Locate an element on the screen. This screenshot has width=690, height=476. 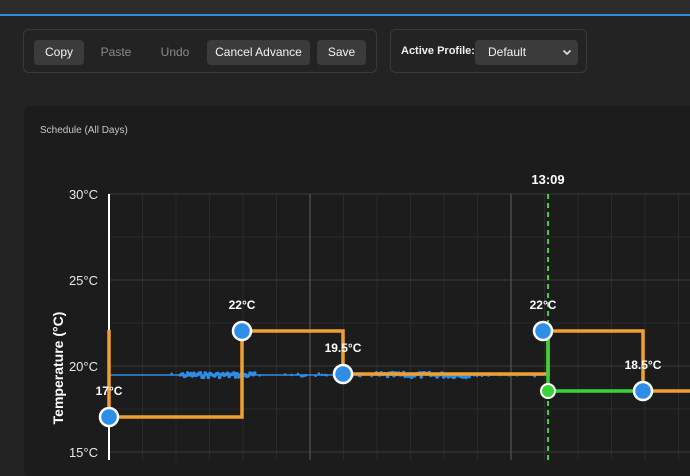
profile-selector-group: Active Profile: Default is located at coordinates (488, 51).